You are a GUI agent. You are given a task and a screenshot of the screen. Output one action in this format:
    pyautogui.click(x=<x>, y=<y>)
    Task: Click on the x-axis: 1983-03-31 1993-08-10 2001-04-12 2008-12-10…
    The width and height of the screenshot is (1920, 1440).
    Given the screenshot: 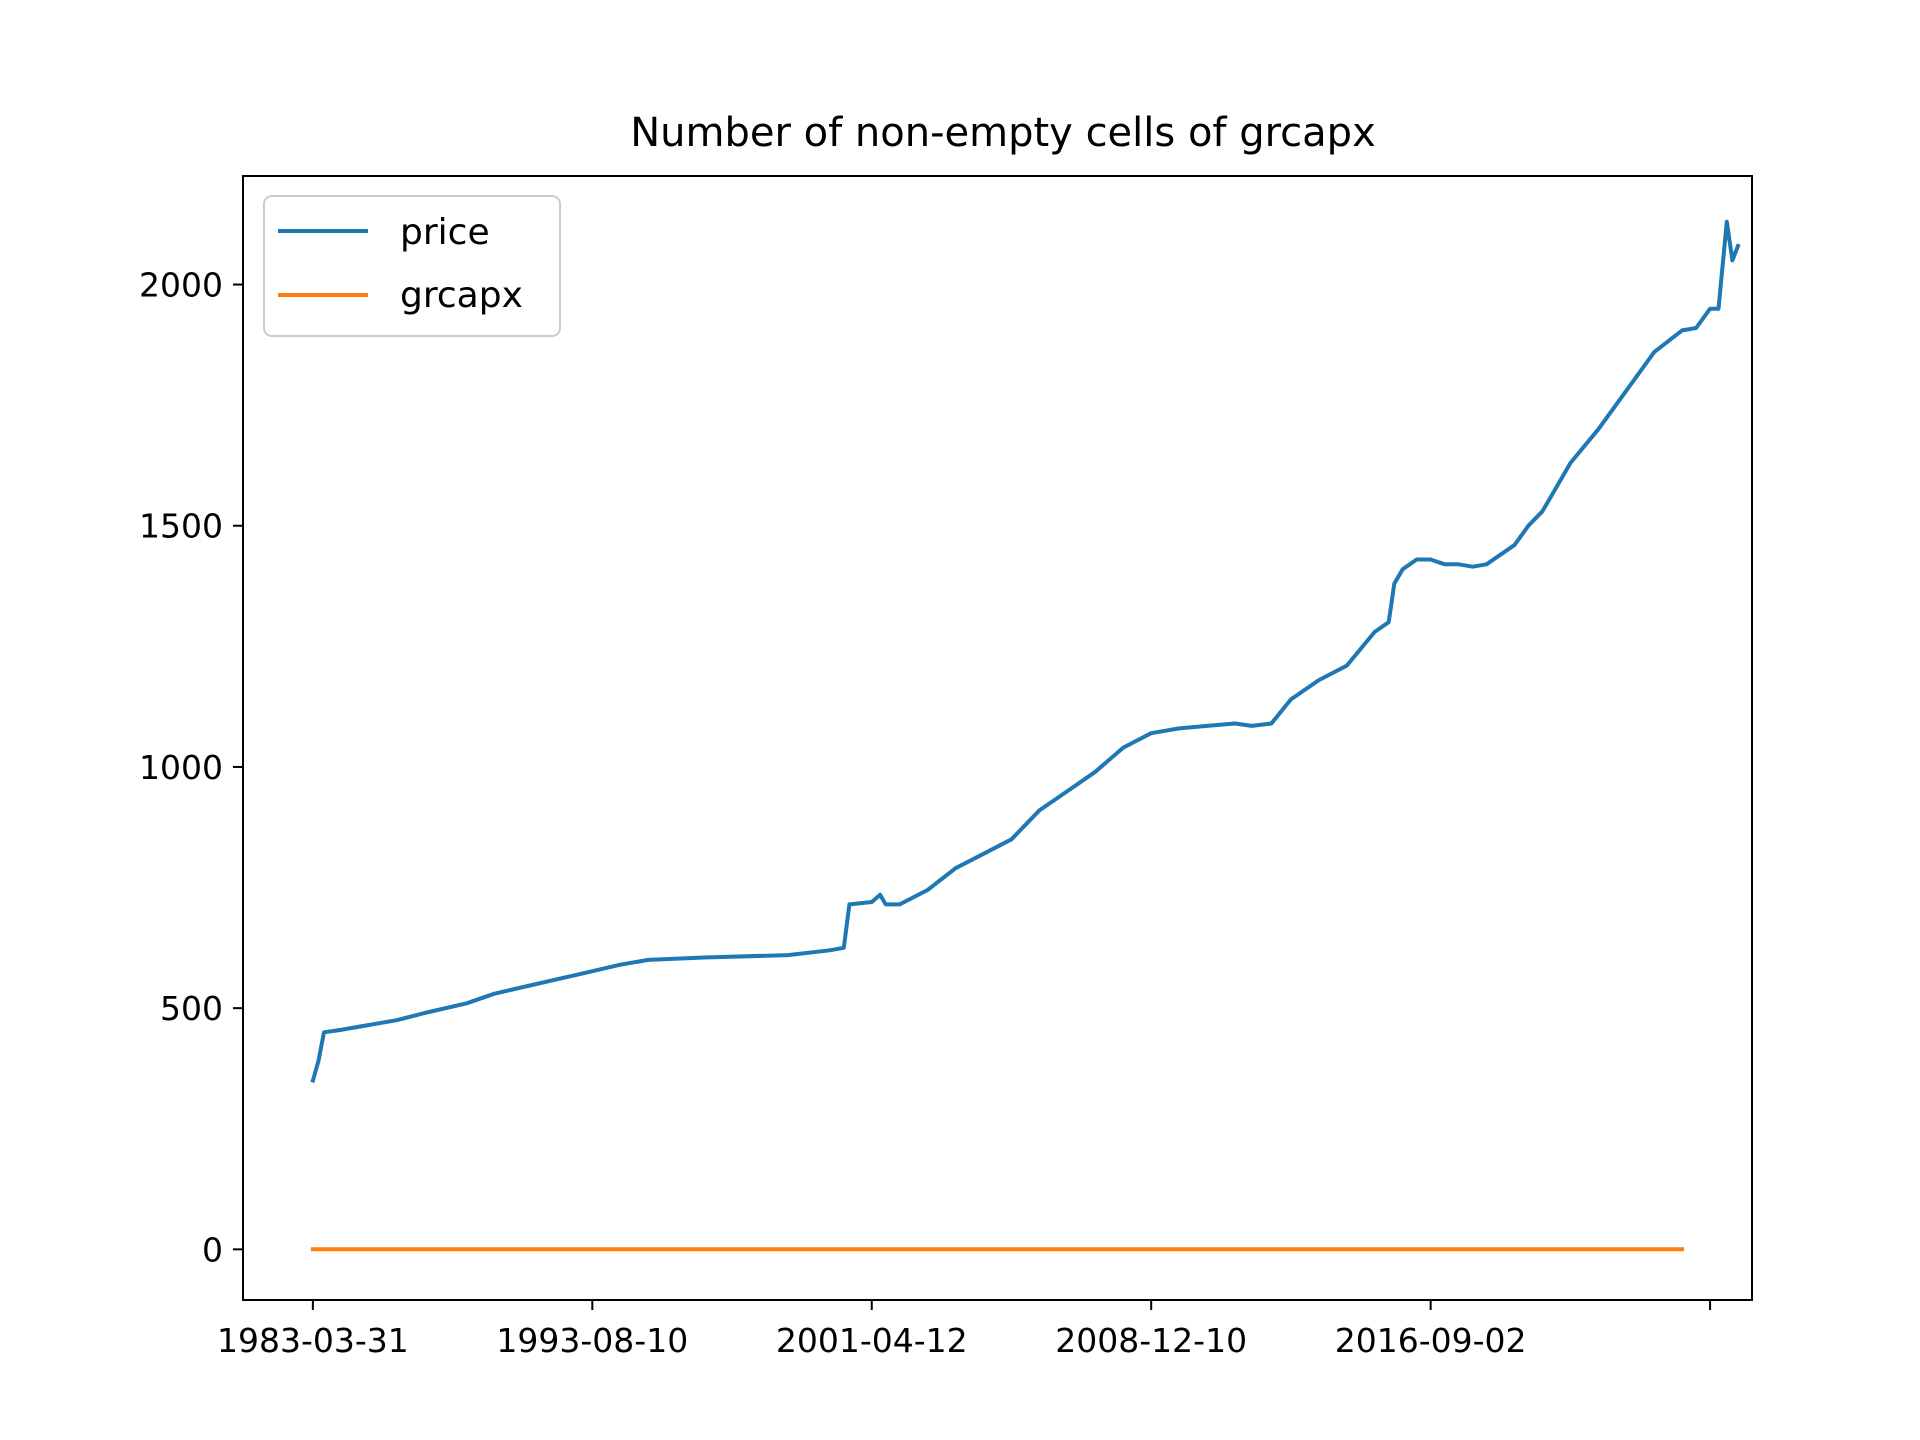 What is the action you would take?
    pyautogui.click(x=964, y=1330)
    